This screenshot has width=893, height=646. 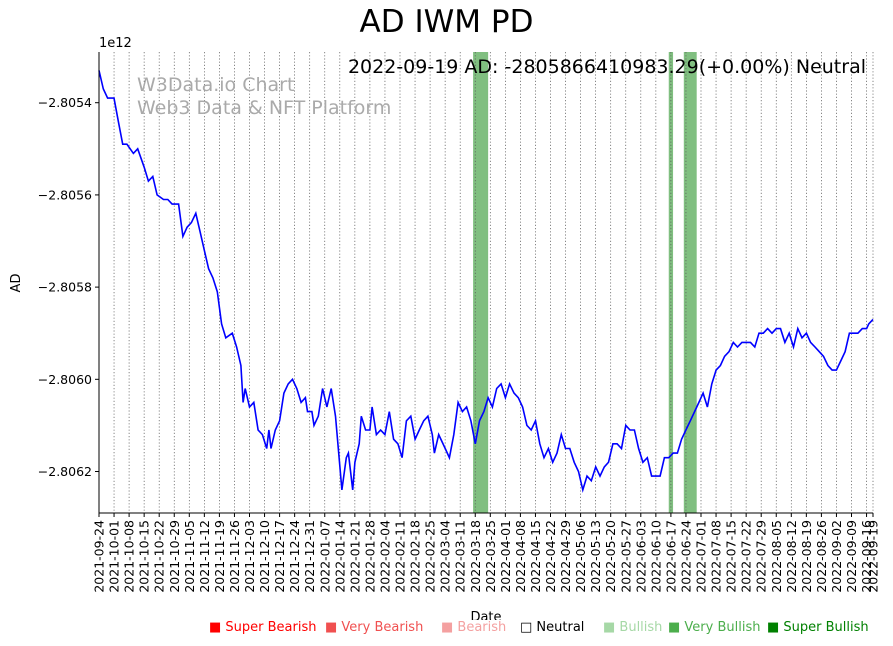 I want to click on x-tick-label-11: 2021-12-10, so click(x=264, y=556).